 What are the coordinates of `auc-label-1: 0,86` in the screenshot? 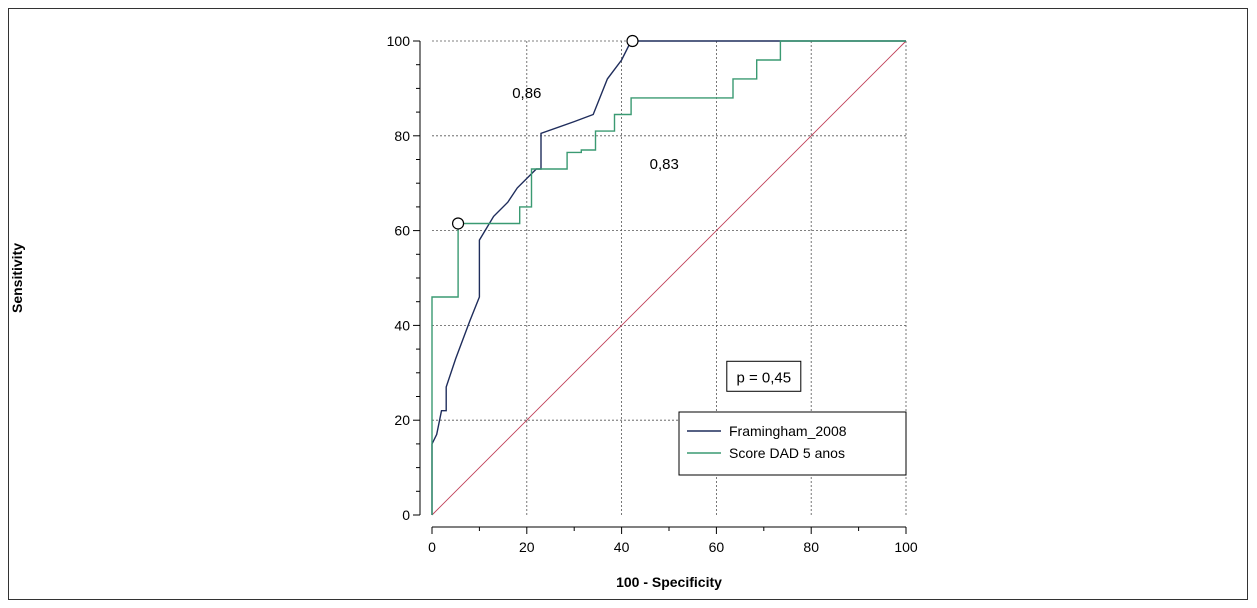 It's located at (526, 93).